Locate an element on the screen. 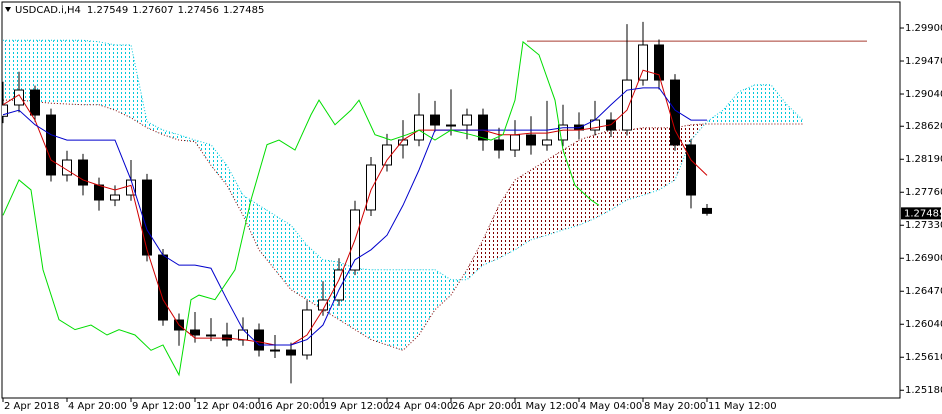 The height and width of the screenshot is (414, 942). x-tick-label: 8 May 20:00 is located at coordinates (675, 406).